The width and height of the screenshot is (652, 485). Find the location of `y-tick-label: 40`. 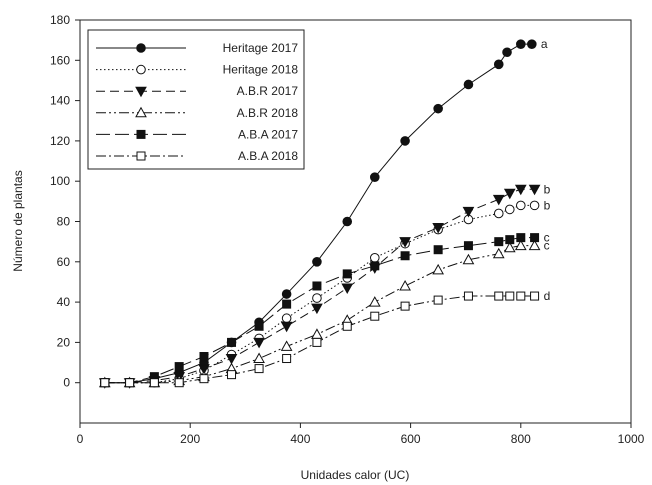

y-tick-label: 40 is located at coordinates (64, 302).